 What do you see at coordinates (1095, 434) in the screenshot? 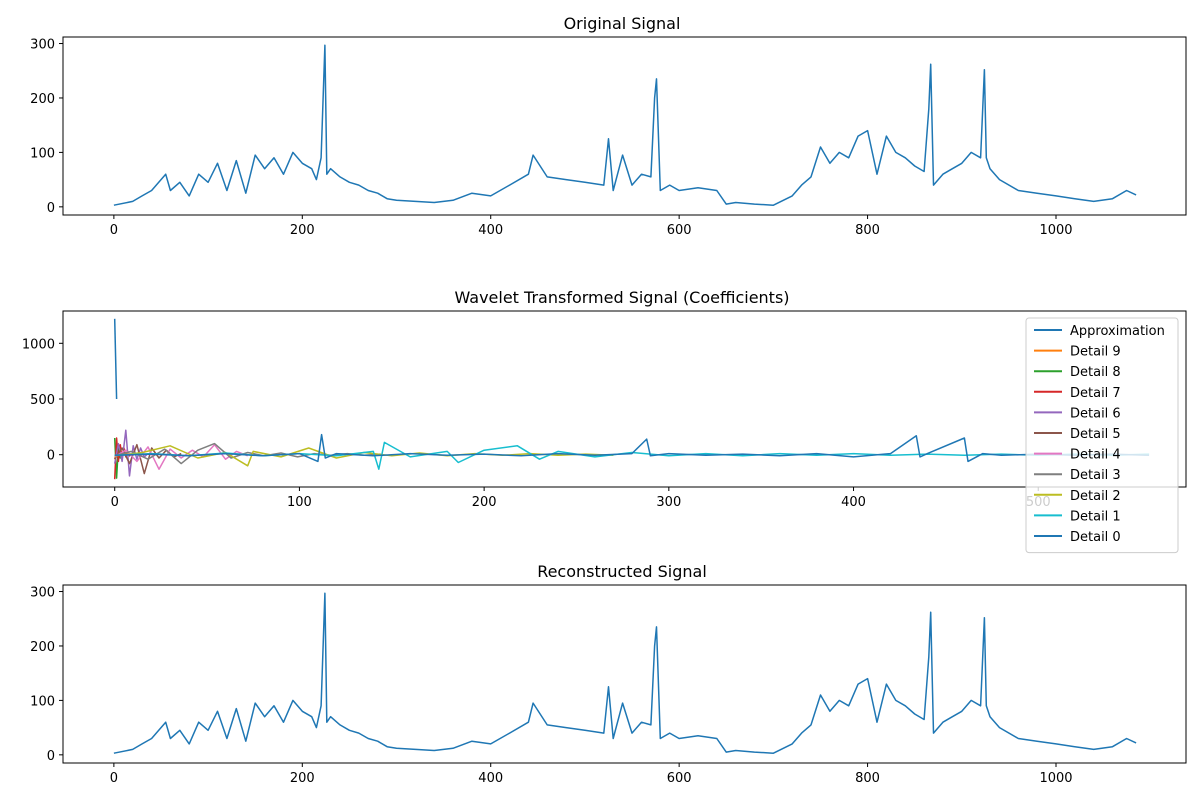
I see `legend-label: Detail 5` at bounding box center [1095, 434].